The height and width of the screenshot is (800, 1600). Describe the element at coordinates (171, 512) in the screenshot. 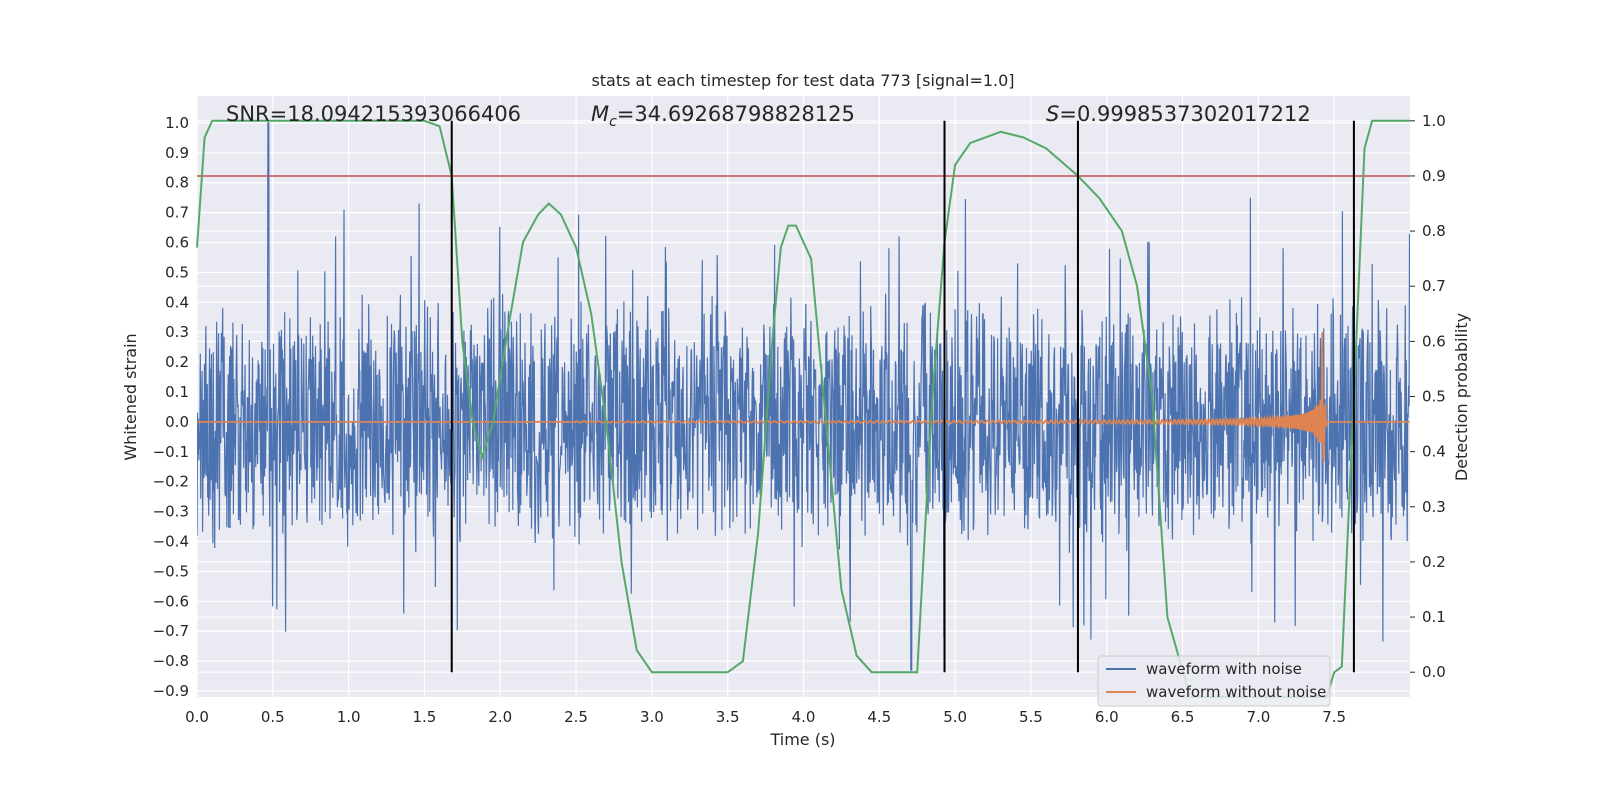

I see `y-left-tick-label: −0.3` at that location.